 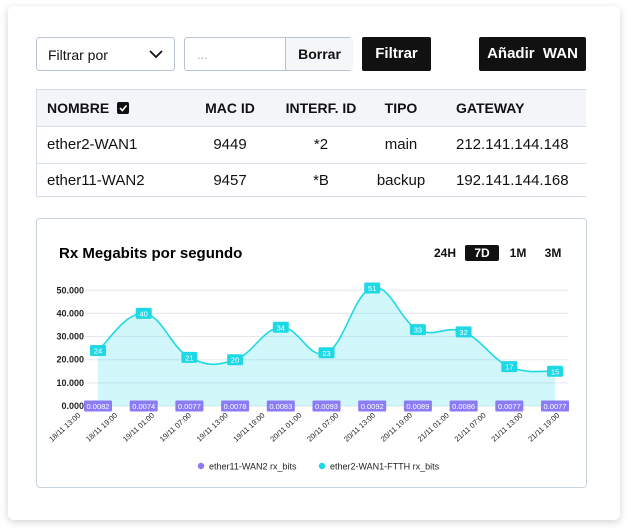 What do you see at coordinates (553, 253) in the screenshot?
I see `range-button: 3M` at bounding box center [553, 253].